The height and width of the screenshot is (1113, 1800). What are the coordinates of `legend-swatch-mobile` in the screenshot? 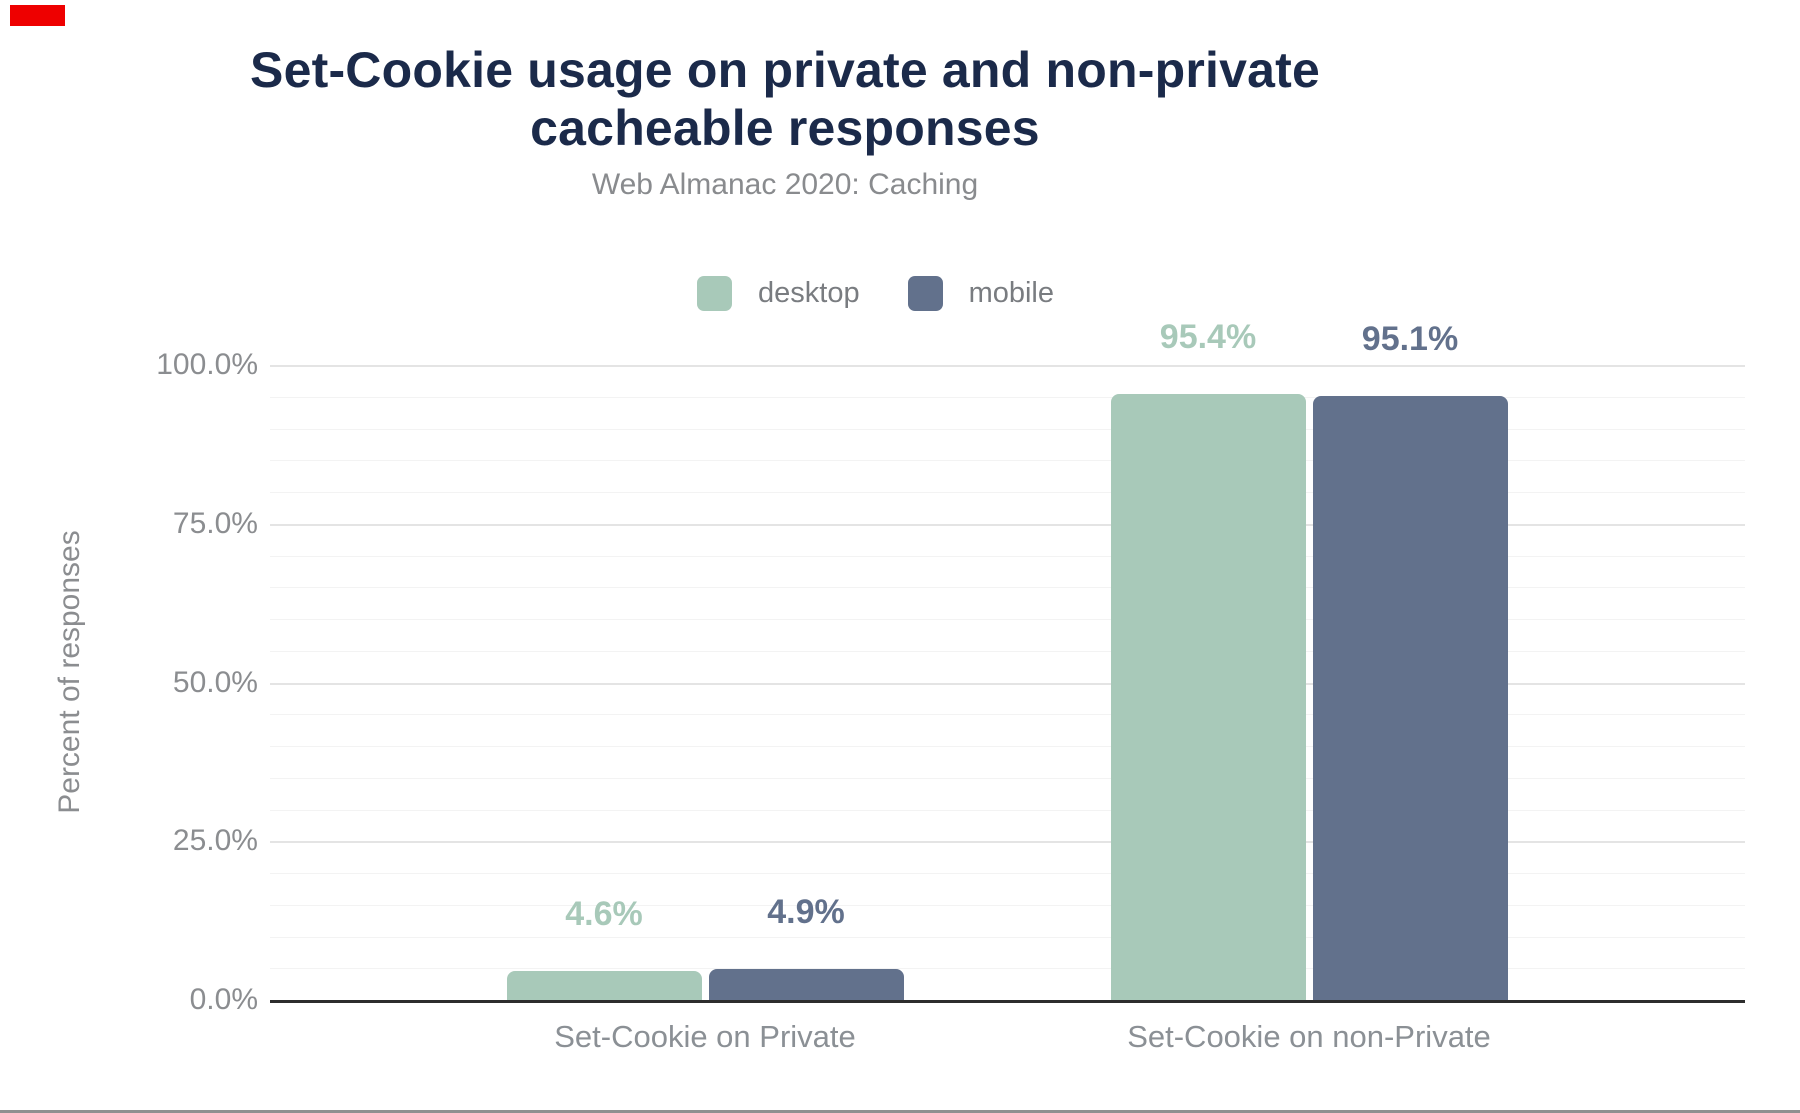 It's located at (925, 293).